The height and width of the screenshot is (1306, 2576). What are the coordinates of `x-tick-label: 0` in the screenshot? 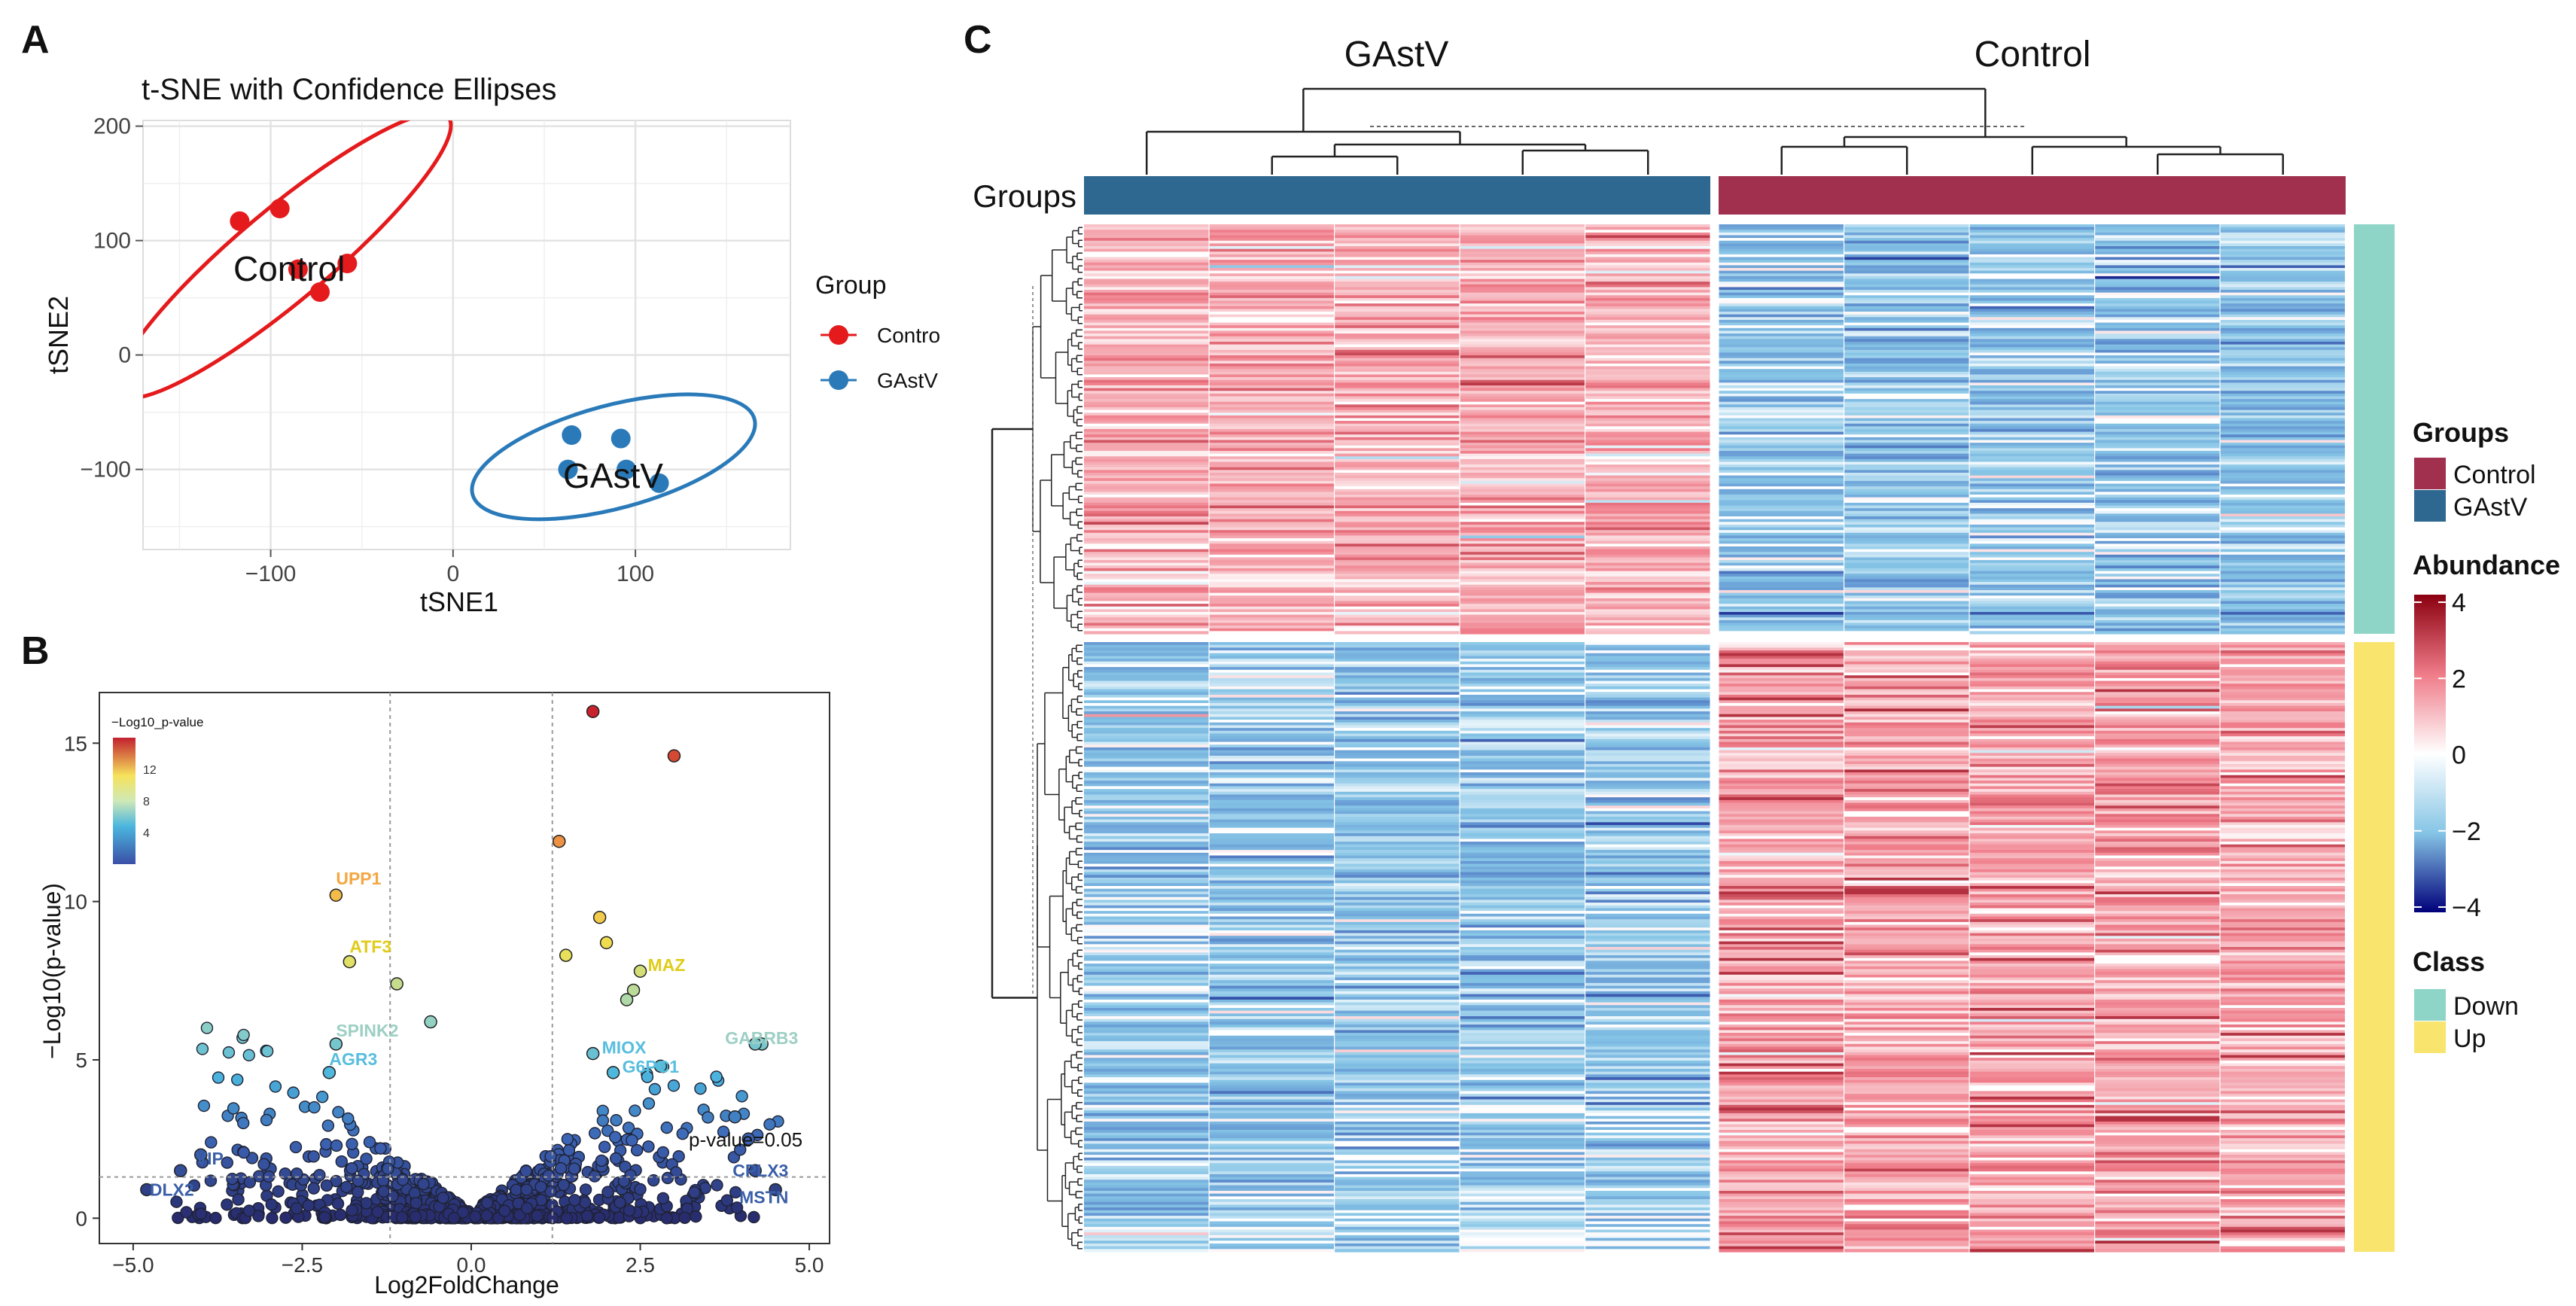 It's located at (453, 574).